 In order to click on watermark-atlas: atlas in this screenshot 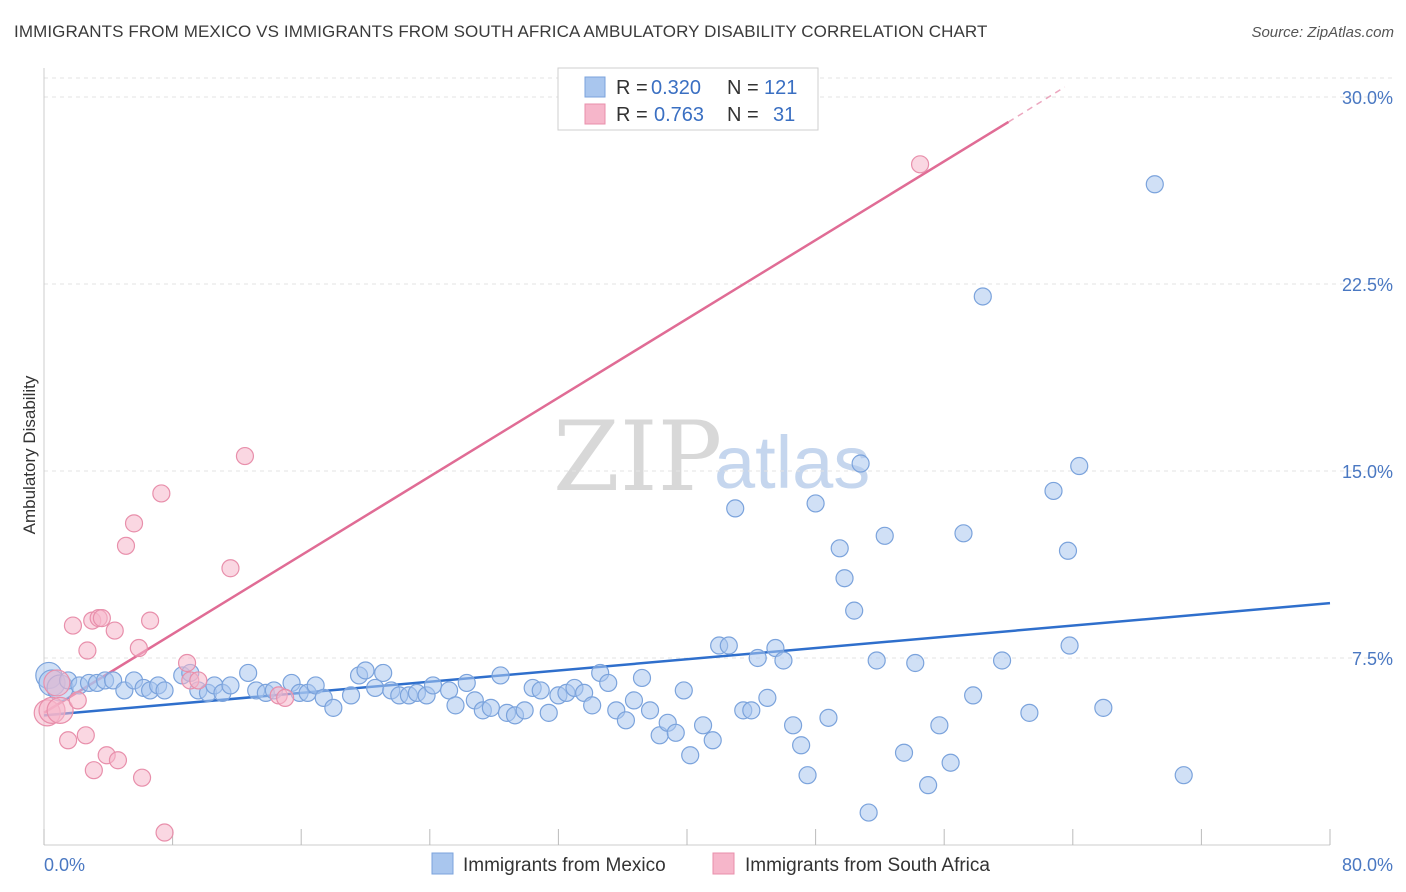, I will do `click(792, 462)`.